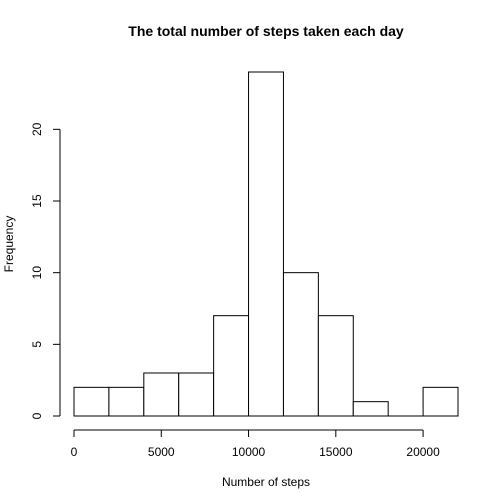 The height and width of the screenshot is (504, 504). What do you see at coordinates (266, 482) in the screenshot?
I see `x-axis-label: Number of steps` at bounding box center [266, 482].